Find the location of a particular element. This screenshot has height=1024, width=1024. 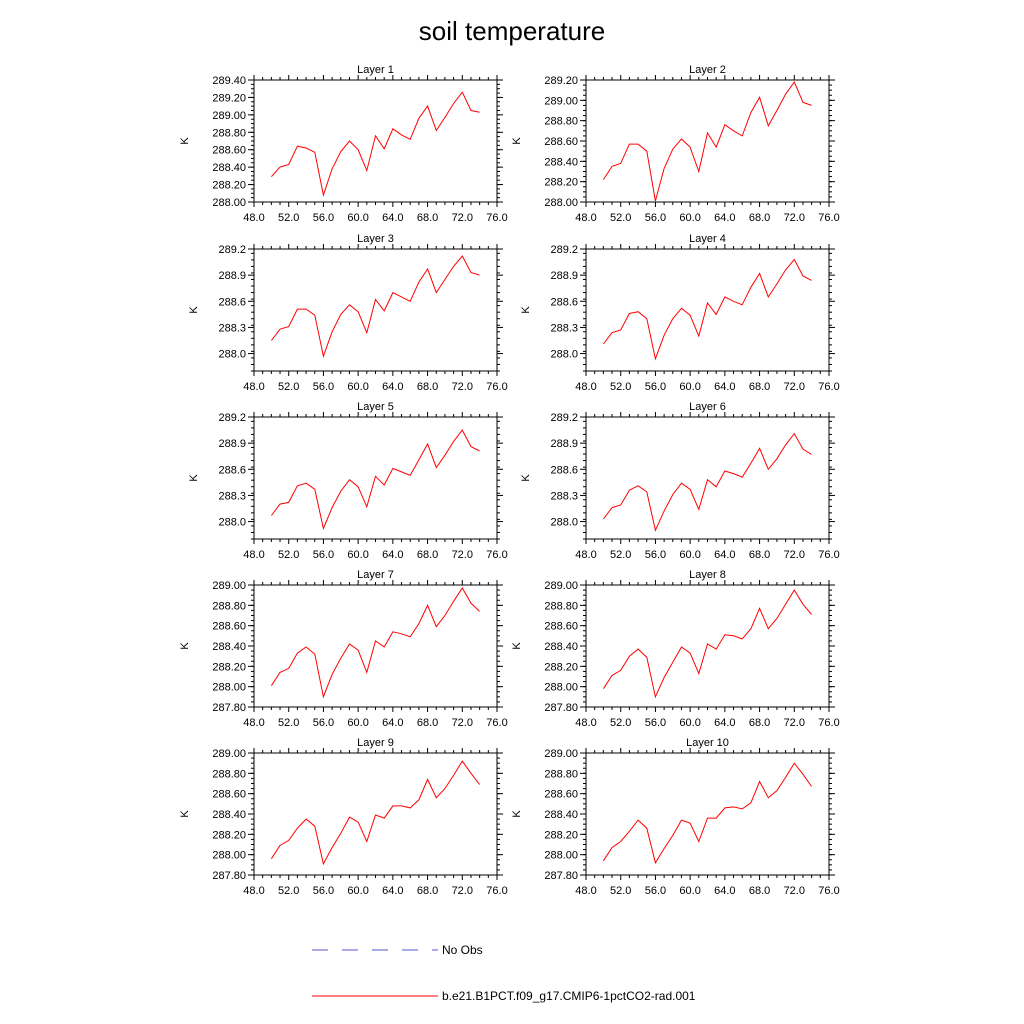

panel-title: Layer 6 is located at coordinates (707, 407).